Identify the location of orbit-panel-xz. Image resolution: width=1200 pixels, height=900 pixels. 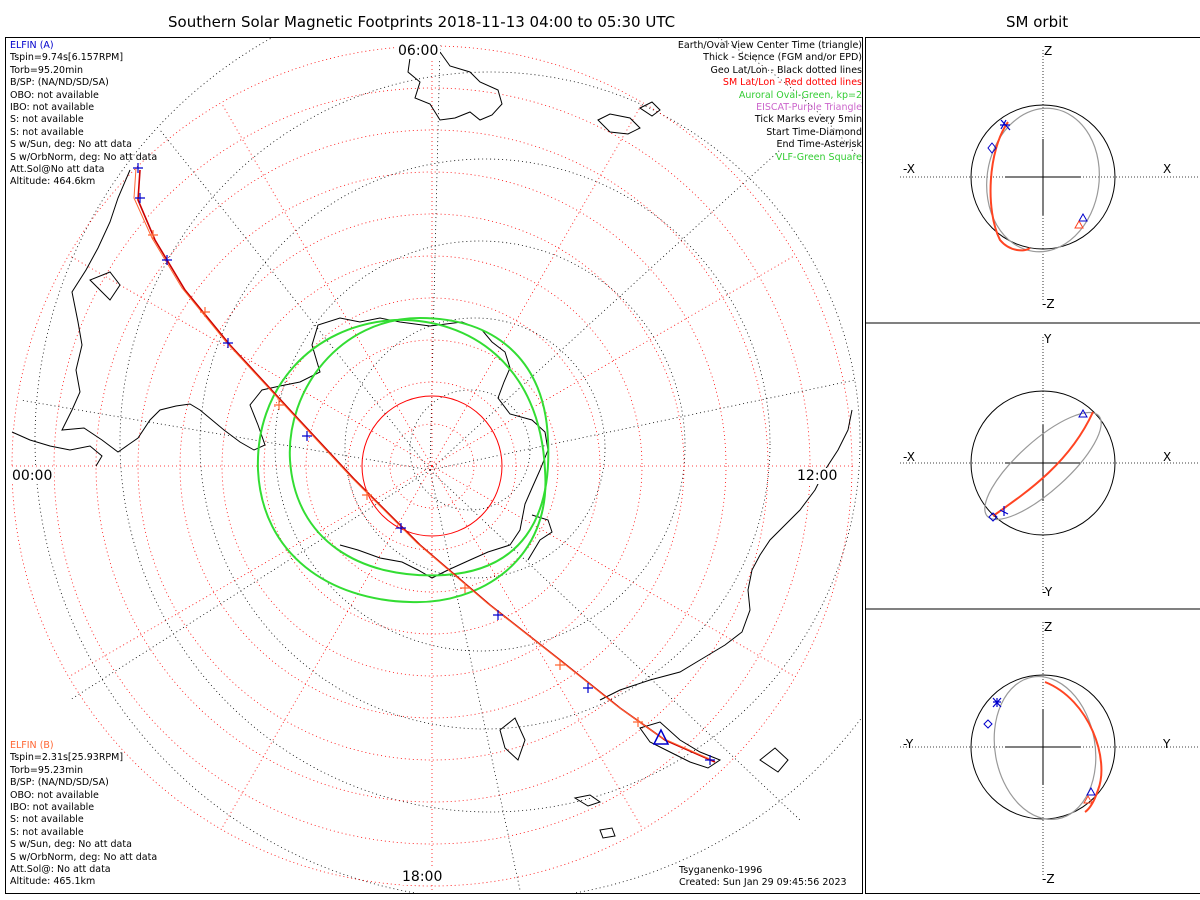
(1049, 176).